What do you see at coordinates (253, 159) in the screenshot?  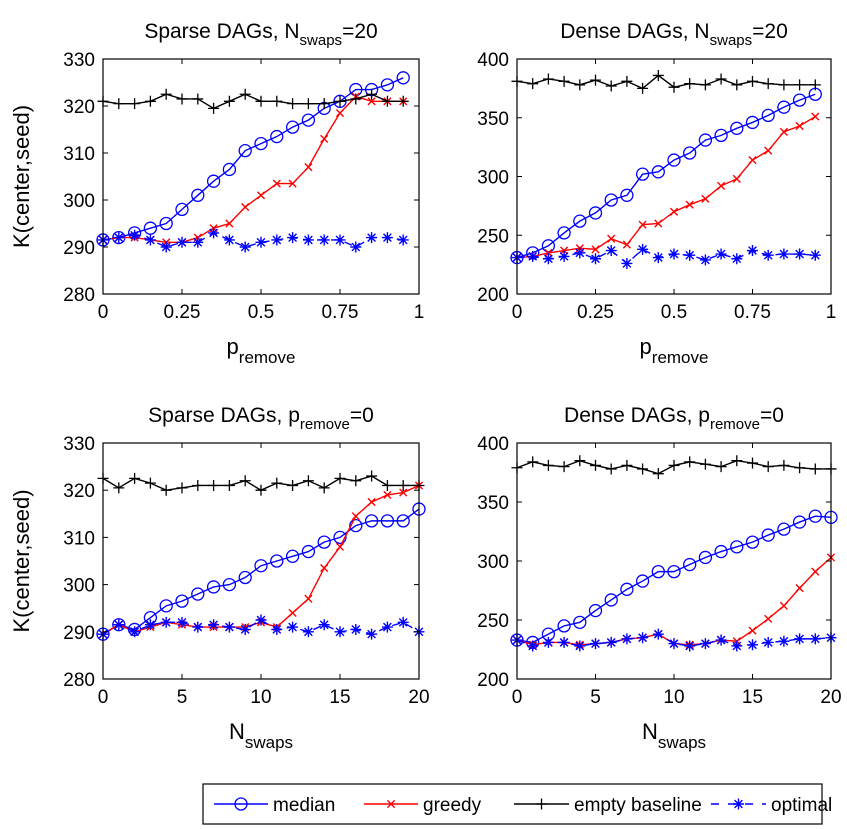 I see `series-line-median` at bounding box center [253, 159].